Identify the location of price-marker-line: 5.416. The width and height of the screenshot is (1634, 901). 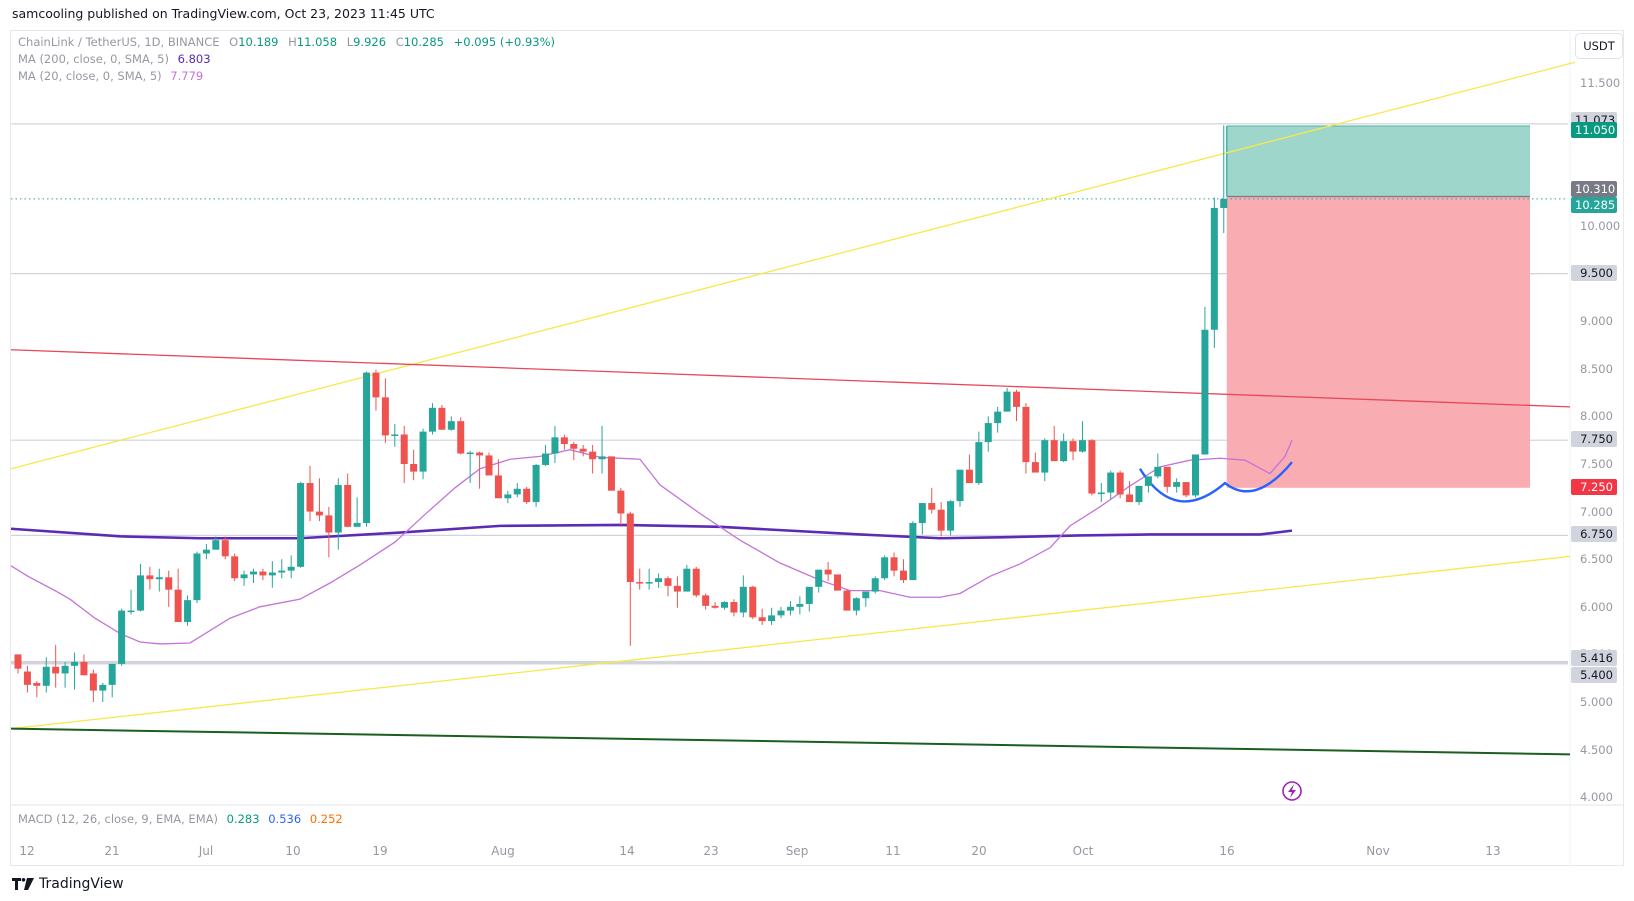
(1594, 658).